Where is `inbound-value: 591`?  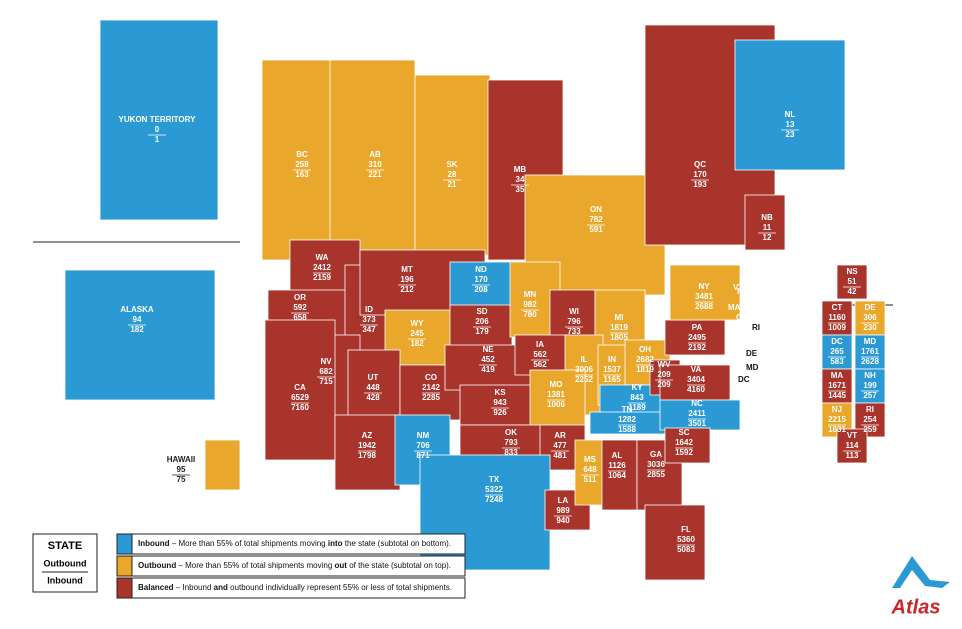
inbound-value: 591 is located at coordinates (596, 229).